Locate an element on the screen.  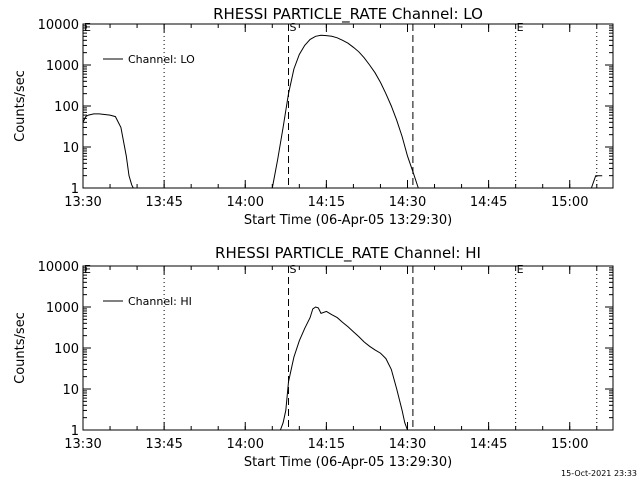
legend-label: Channel: LO is located at coordinates (161, 59).